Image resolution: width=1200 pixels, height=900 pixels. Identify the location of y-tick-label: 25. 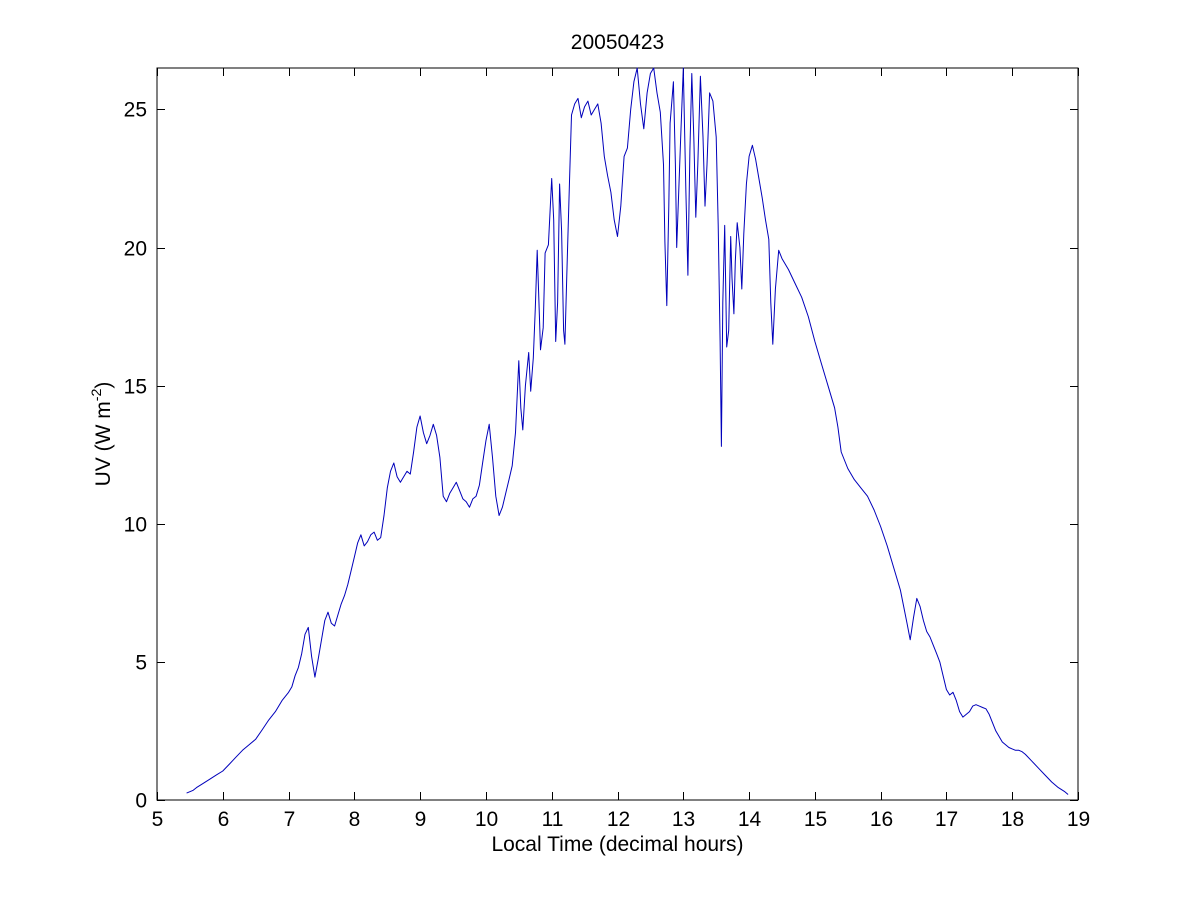
(135, 110).